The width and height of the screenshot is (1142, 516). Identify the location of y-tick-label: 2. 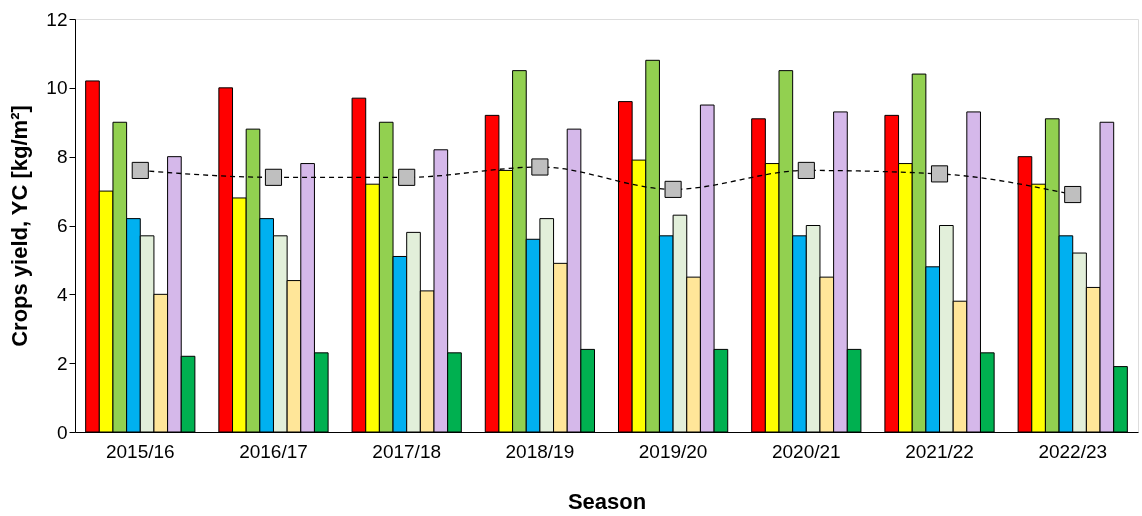
(62, 363).